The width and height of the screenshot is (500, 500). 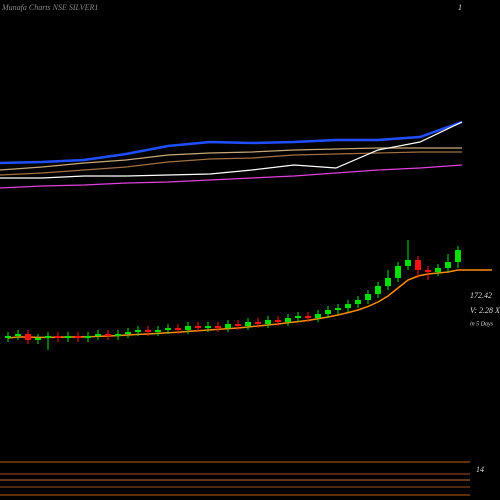 What do you see at coordinates (482, 324) in the screenshot?
I see `period-label: in 5 Days` at bounding box center [482, 324].